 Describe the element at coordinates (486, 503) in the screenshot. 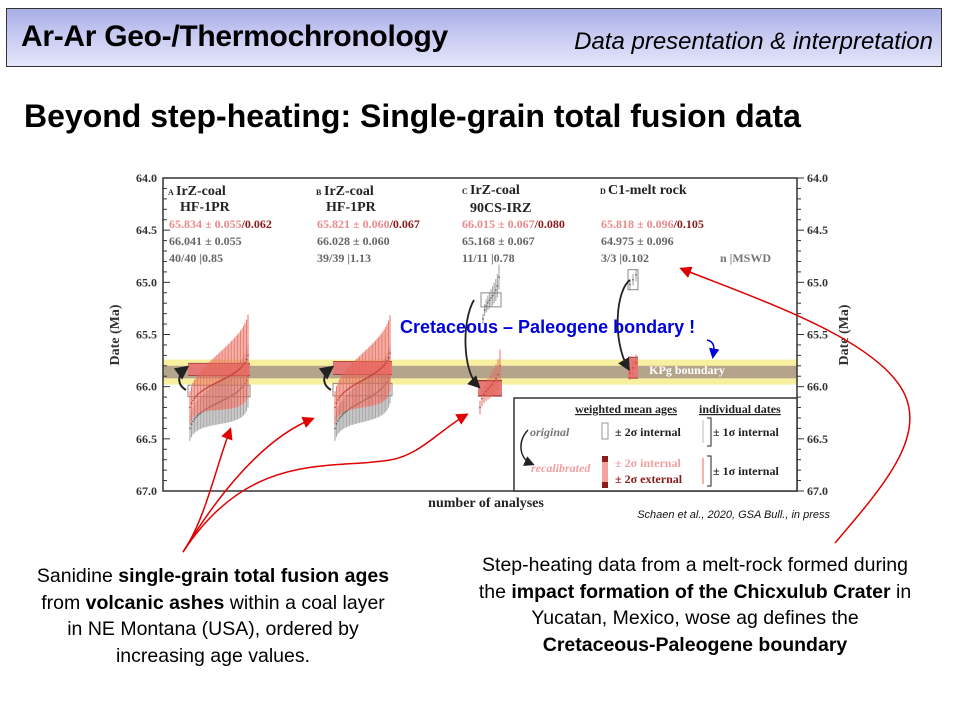

I see `x-axis-label: number of analyses` at that location.